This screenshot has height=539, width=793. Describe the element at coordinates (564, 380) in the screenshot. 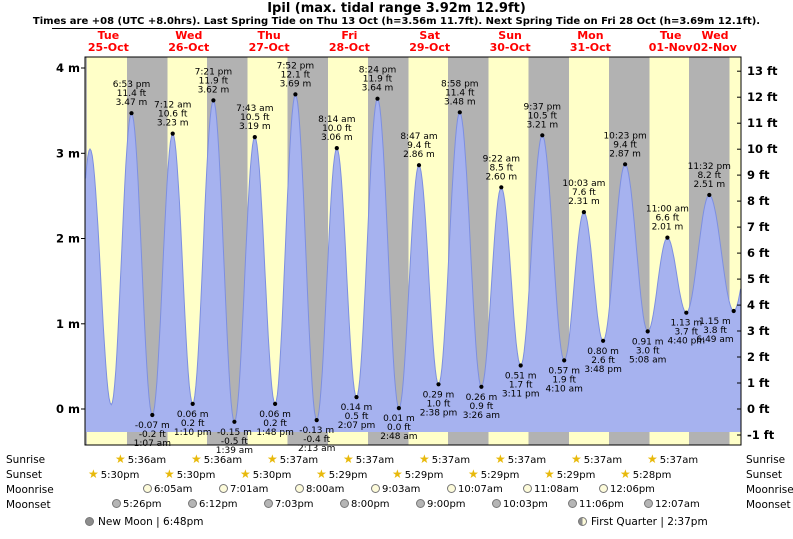

I see `tide-annotation-line: 1.9 ft` at that location.